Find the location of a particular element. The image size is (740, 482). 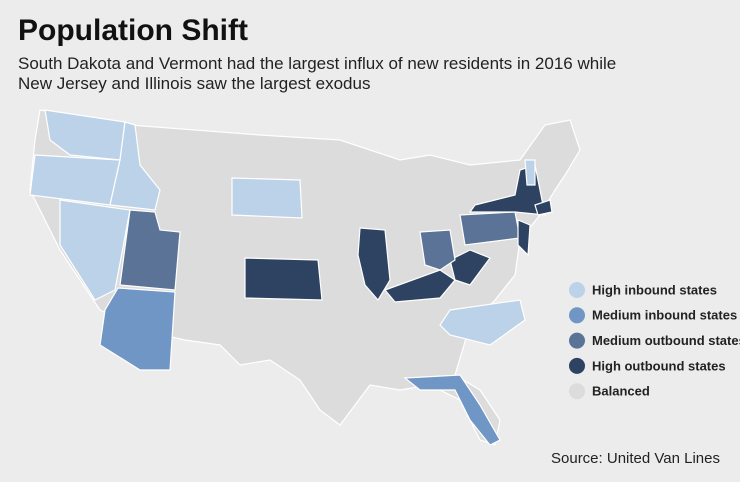

title: Population Shift is located at coordinates (133, 30).